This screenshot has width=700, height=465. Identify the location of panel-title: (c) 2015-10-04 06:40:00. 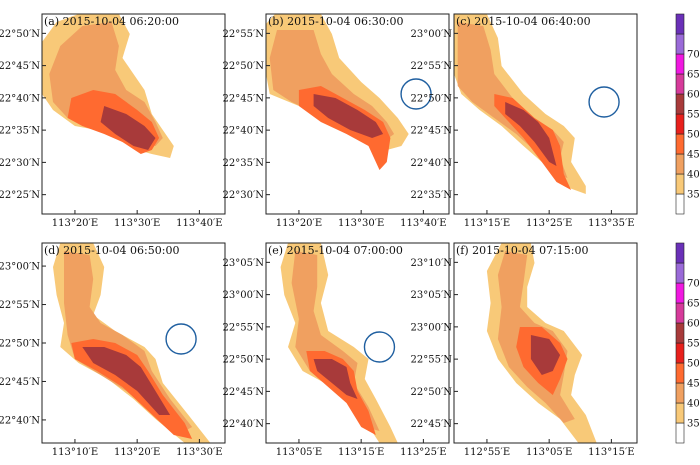
(523, 21).